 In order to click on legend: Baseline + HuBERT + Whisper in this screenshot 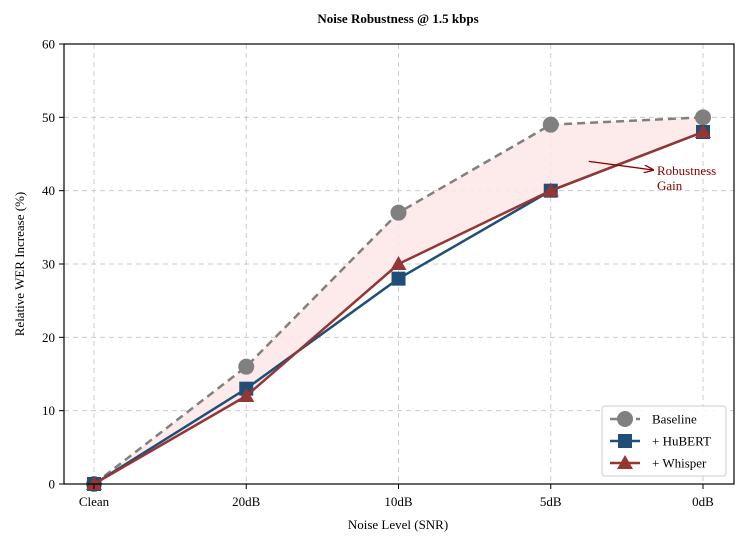, I will do `click(664, 441)`.